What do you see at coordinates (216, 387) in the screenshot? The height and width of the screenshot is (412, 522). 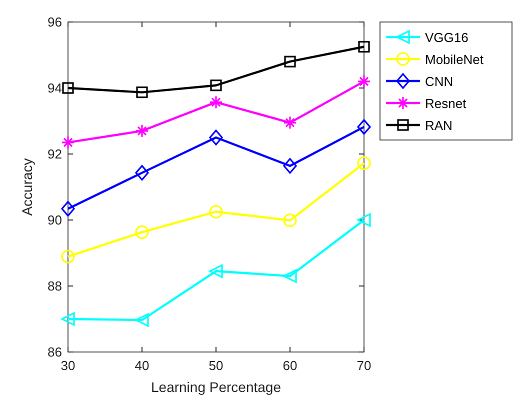 I see `x-axis-title: Learning Percentage` at bounding box center [216, 387].